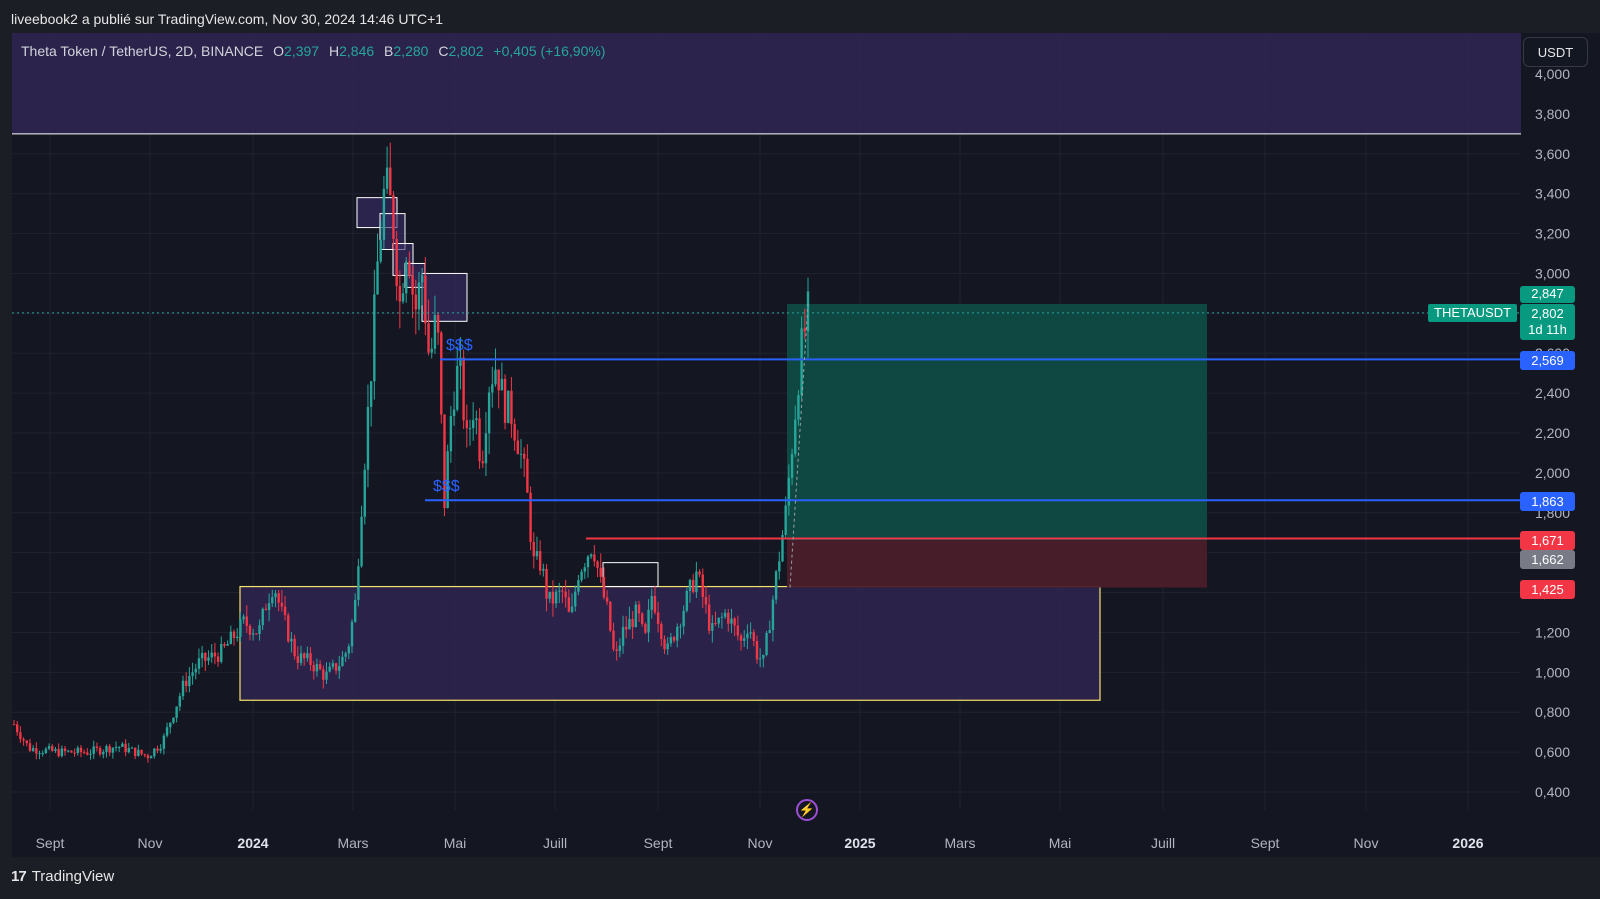 The height and width of the screenshot is (899, 1600). What do you see at coordinates (1472, 313) in the screenshot?
I see `symbol-tag: THETAUSDT` at bounding box center [1472, 313].